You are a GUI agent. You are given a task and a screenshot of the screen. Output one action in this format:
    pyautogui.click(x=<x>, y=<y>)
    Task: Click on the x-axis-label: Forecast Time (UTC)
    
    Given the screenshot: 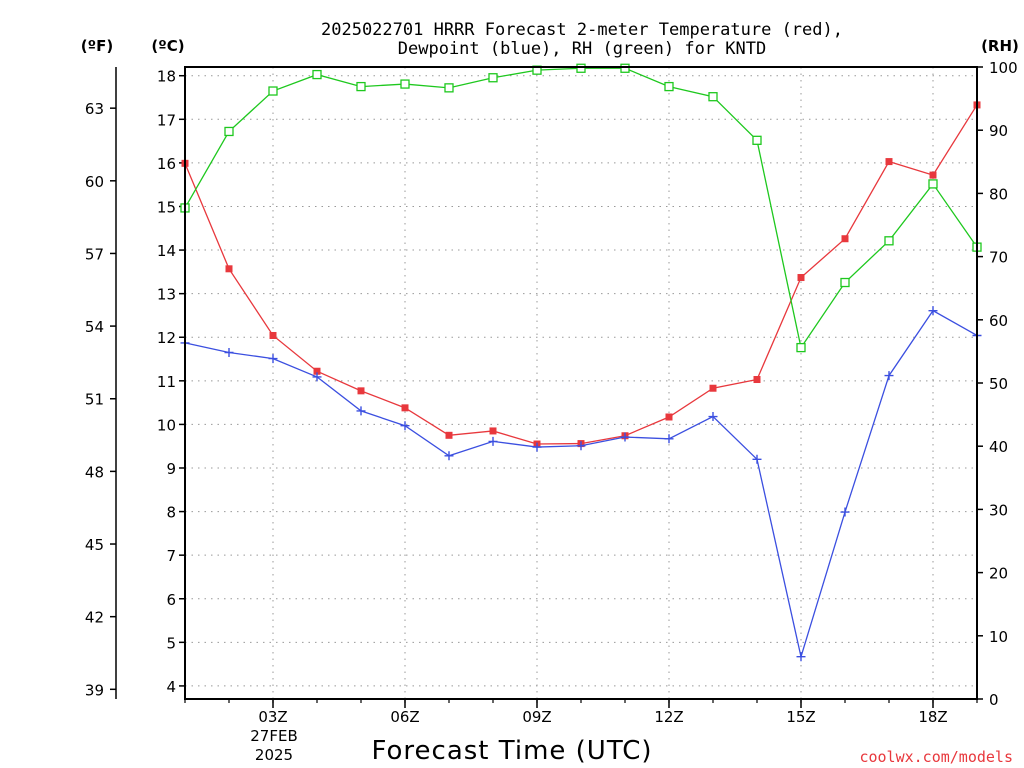 What is the action you would take?
    pyautogui.click(x=511, y=751)
    